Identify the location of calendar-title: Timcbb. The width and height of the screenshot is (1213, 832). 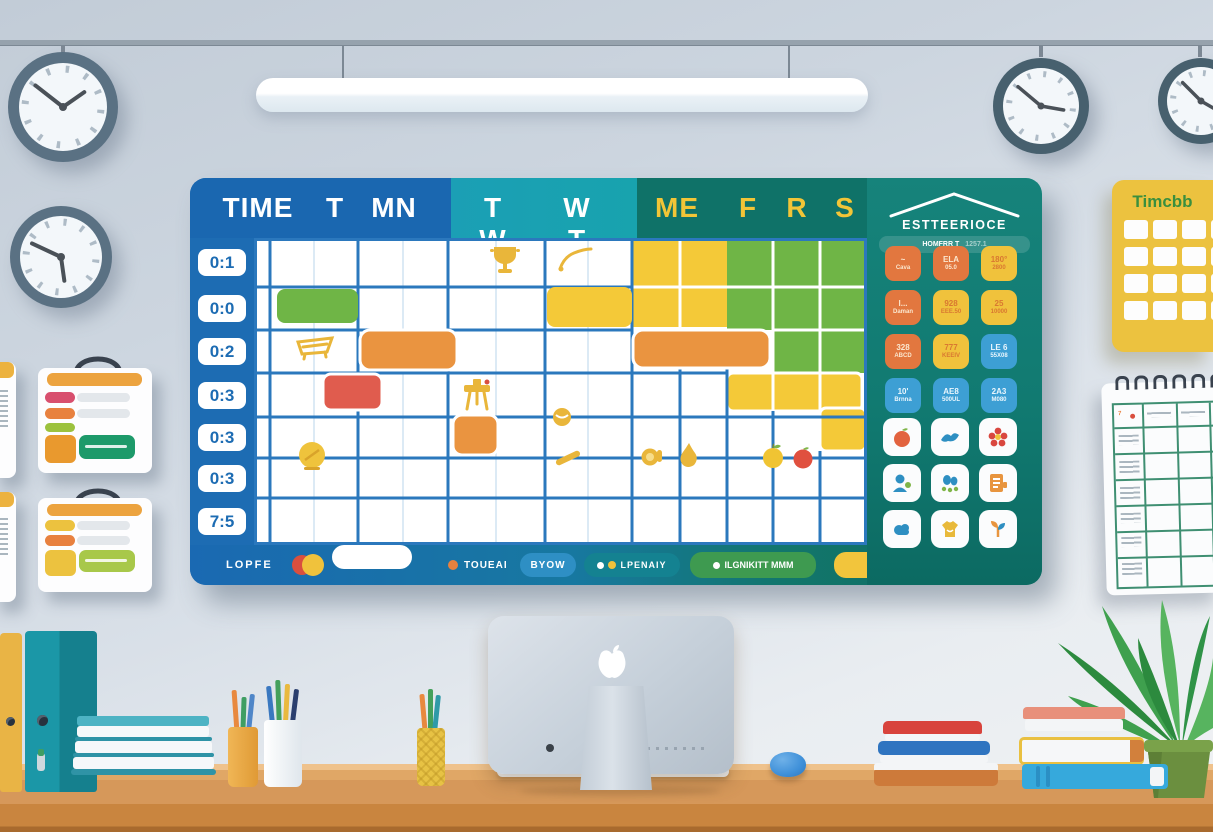
(1162, 201).